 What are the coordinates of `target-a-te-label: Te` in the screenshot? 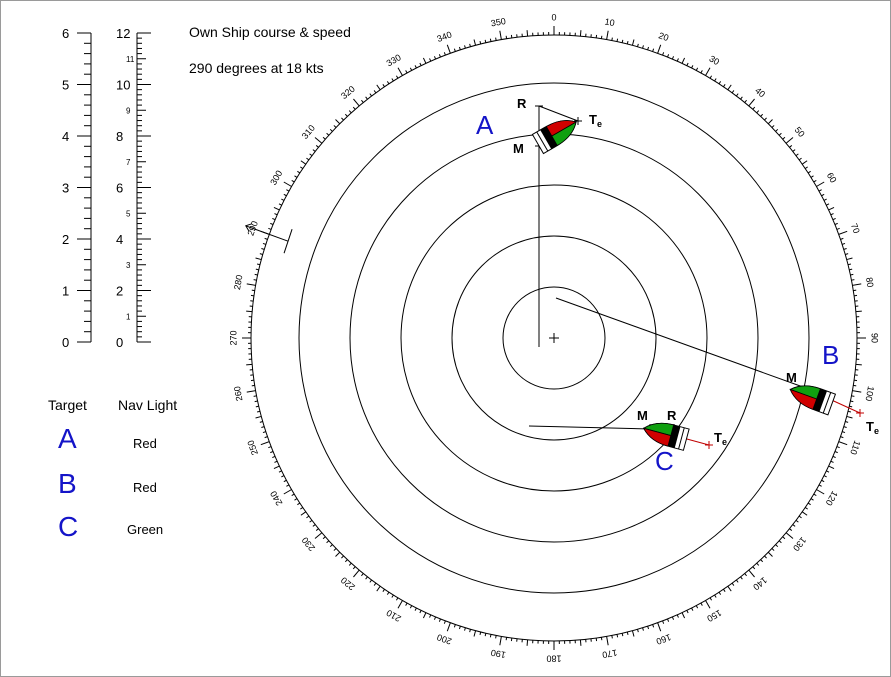 It's located at (595, 120).